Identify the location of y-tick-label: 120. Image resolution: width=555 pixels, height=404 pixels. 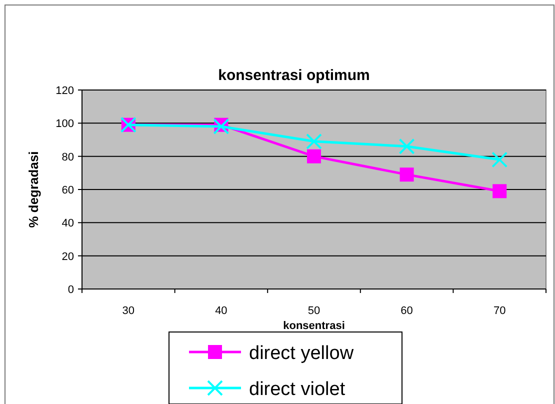
(65, 91).